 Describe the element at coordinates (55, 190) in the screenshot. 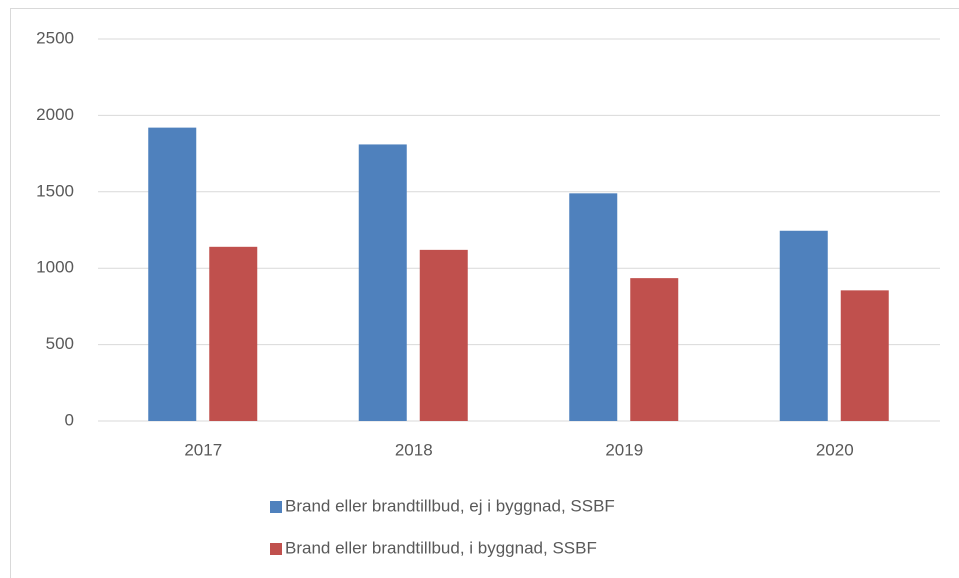

I see `y-tick-label: 1500` at that location.